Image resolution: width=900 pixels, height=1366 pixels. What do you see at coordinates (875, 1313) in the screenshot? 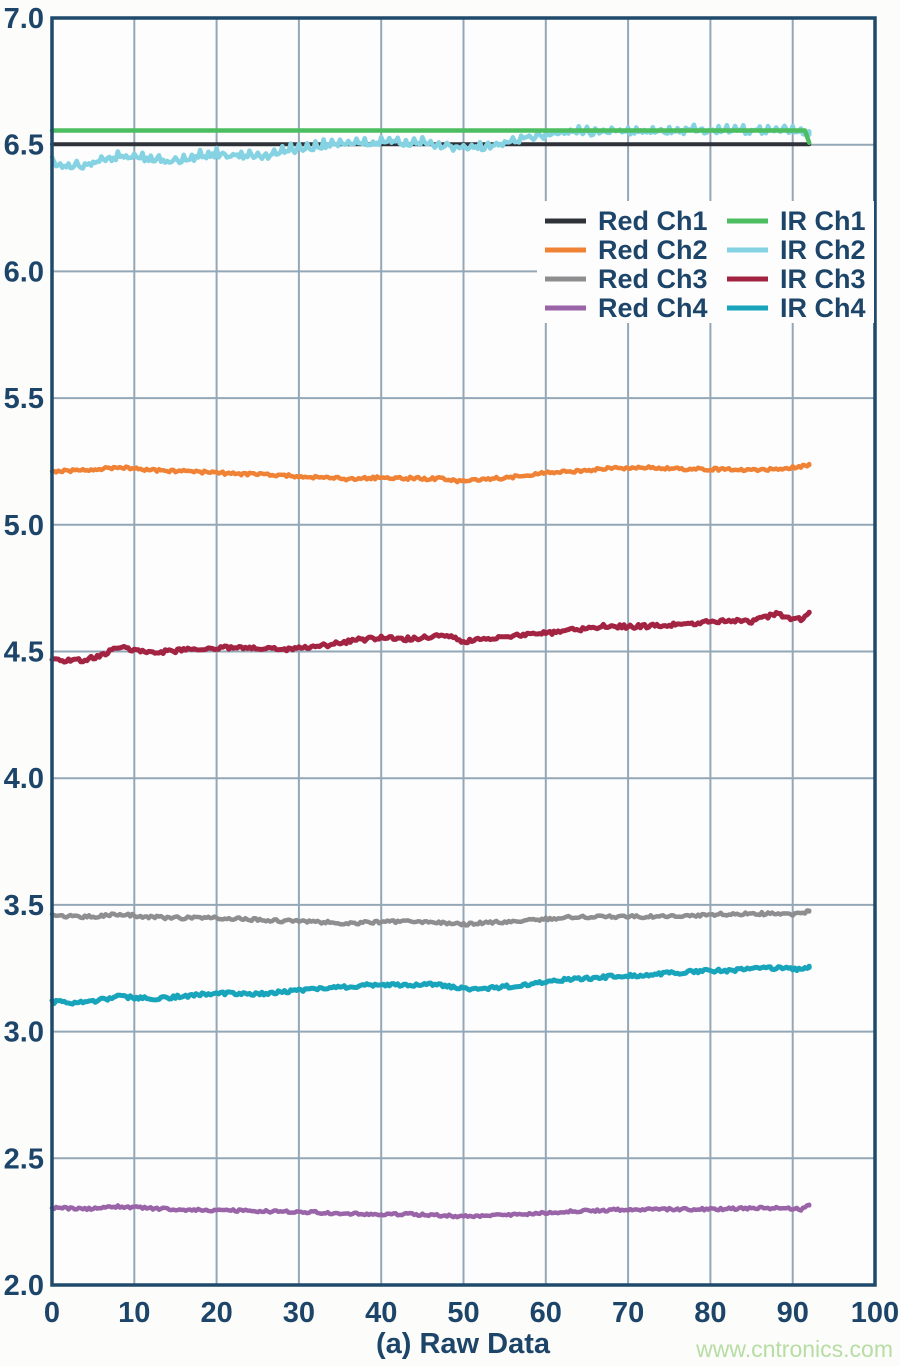
I see `x-tick-label-100: 100` at bounding box center [875, 1313].